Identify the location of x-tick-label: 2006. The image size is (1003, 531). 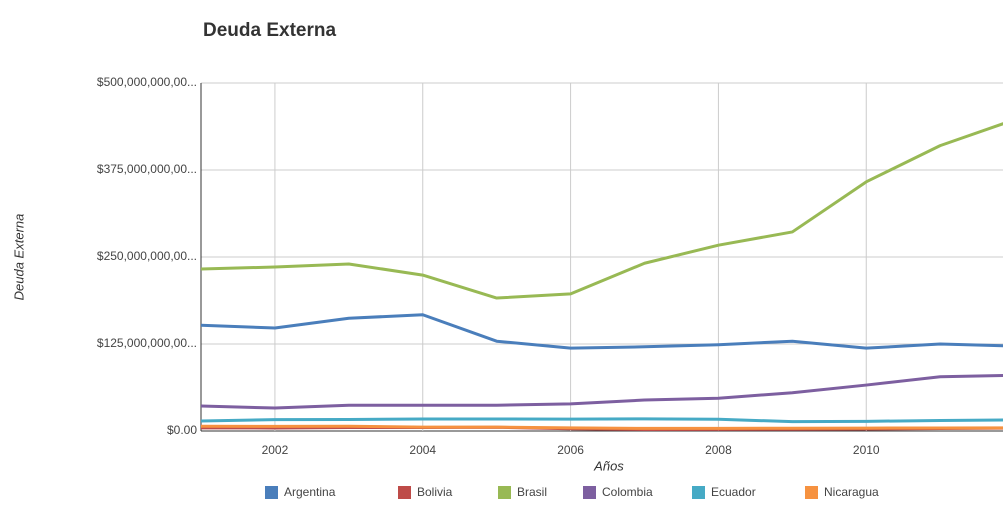
(570, 450).